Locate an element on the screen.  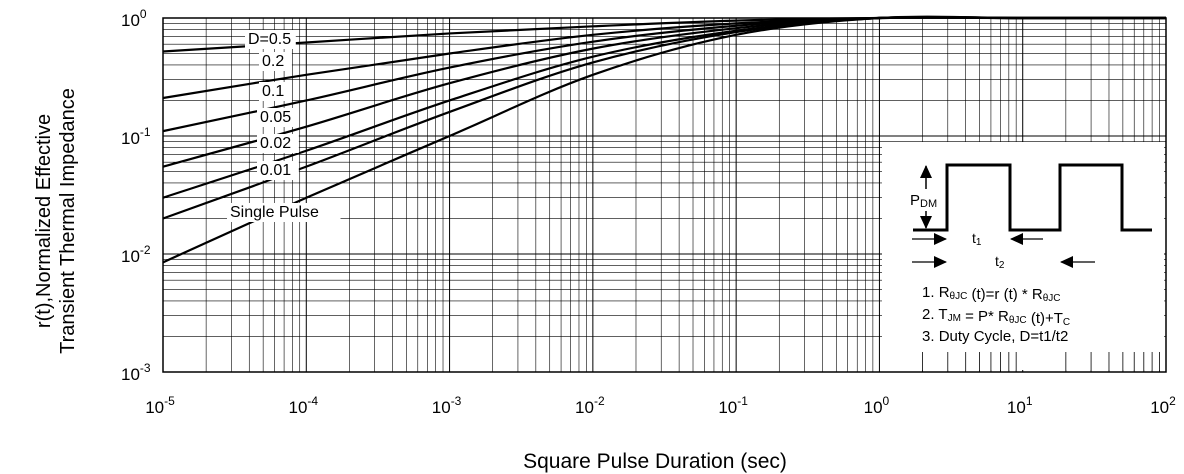
x-axis-label: Square Pulse Duration (sec) is located at coordinates (655, 461).